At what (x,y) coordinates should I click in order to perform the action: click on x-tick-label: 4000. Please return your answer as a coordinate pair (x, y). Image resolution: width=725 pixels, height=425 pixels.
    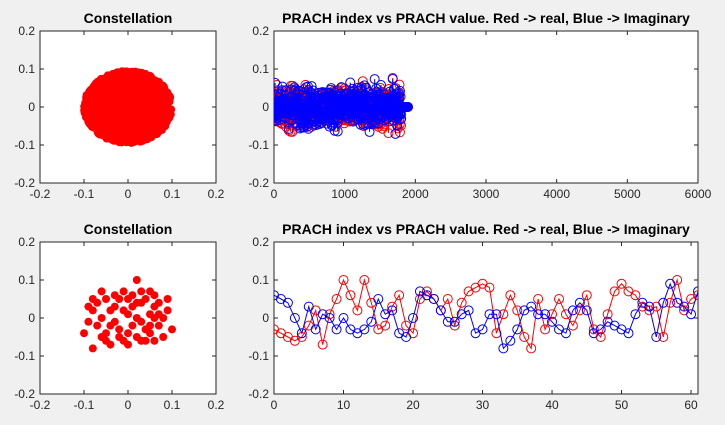
    Looking at the image, I should click on (556, 194).